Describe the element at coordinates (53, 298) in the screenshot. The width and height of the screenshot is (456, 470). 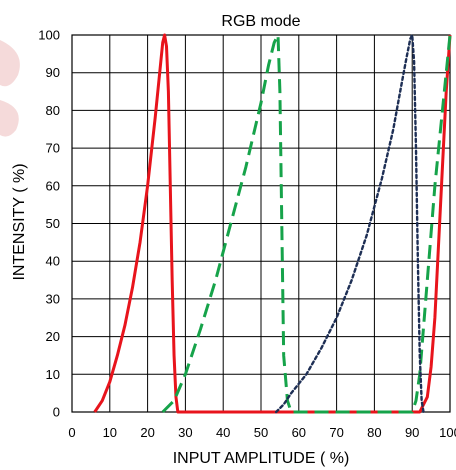
I see `y-tick-label: 30` at that location.